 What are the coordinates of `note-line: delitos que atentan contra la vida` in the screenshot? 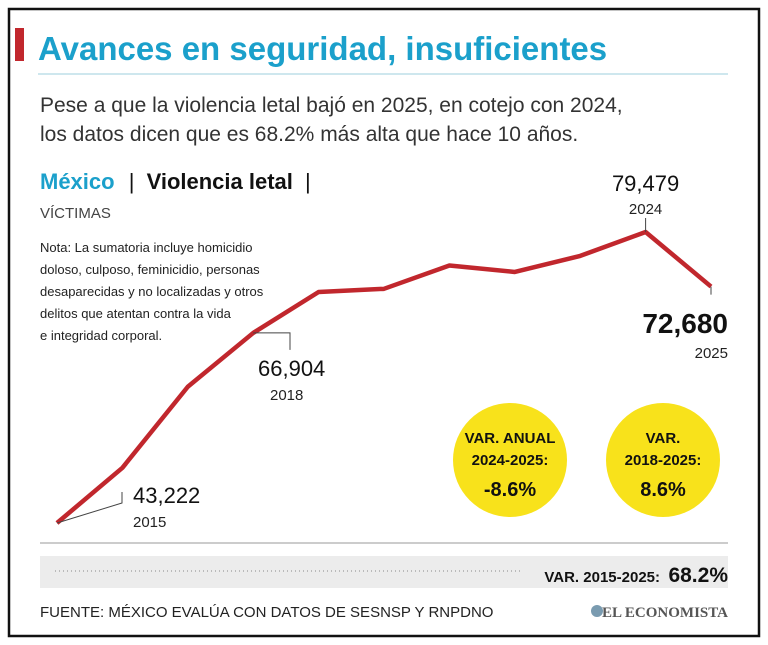 It's located at (136, 313).